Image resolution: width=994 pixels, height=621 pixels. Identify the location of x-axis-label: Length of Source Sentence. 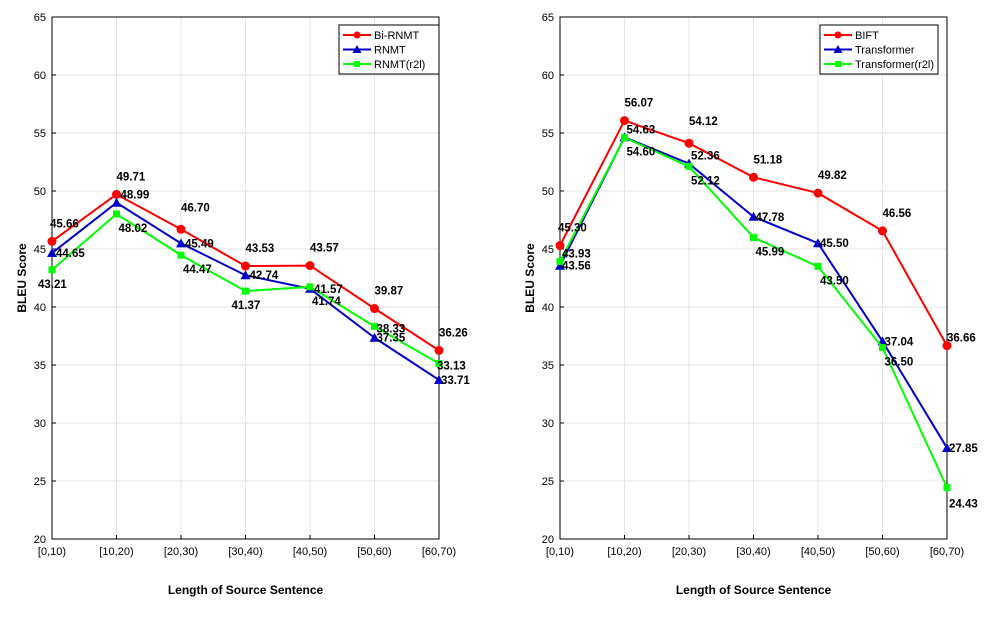
(754, 590).